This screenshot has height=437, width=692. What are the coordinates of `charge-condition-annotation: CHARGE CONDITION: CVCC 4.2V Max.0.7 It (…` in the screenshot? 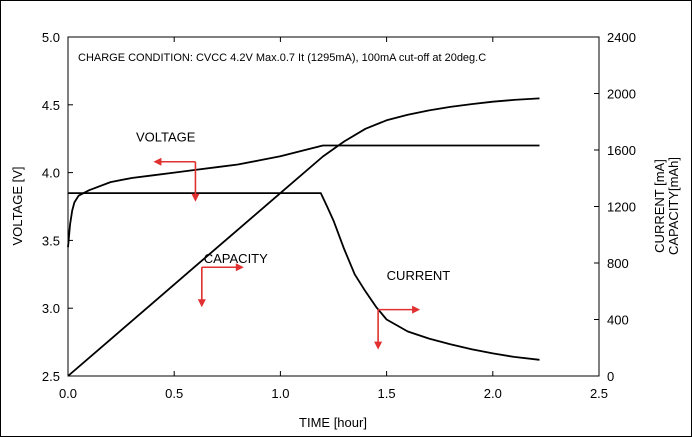 It's located at (282, 58).